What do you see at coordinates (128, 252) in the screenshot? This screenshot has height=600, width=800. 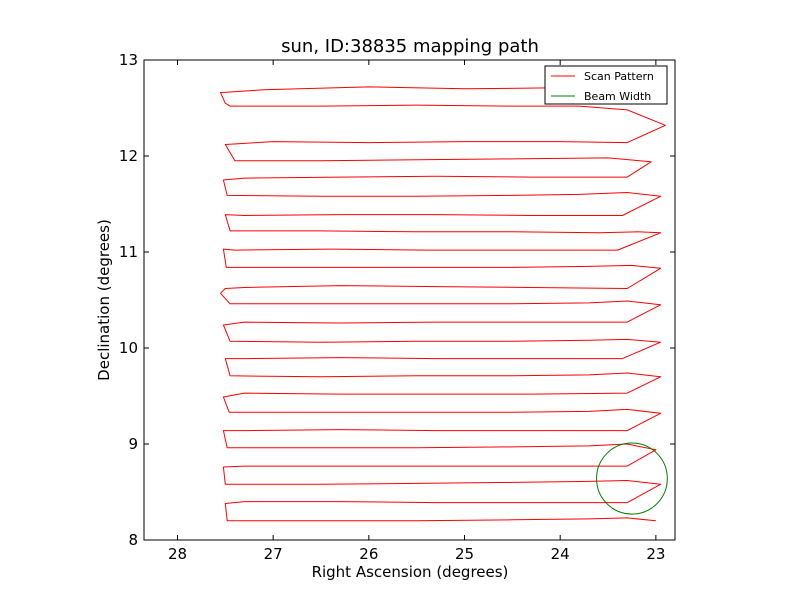 I see `y-tick-label: 11` at bounding box center [128, 252].